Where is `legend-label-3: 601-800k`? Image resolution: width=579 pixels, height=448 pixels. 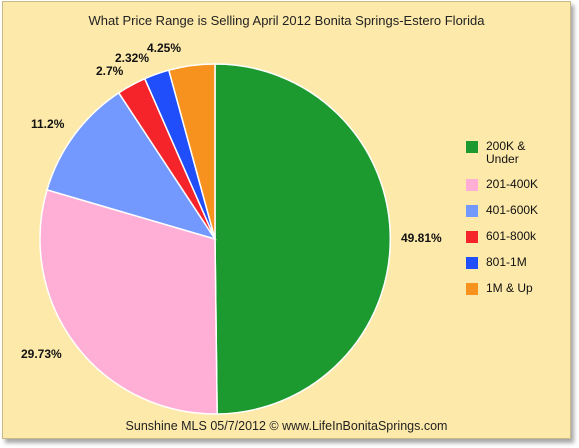 legend-label-3: 601-800k is located at coordinates (511, 236).